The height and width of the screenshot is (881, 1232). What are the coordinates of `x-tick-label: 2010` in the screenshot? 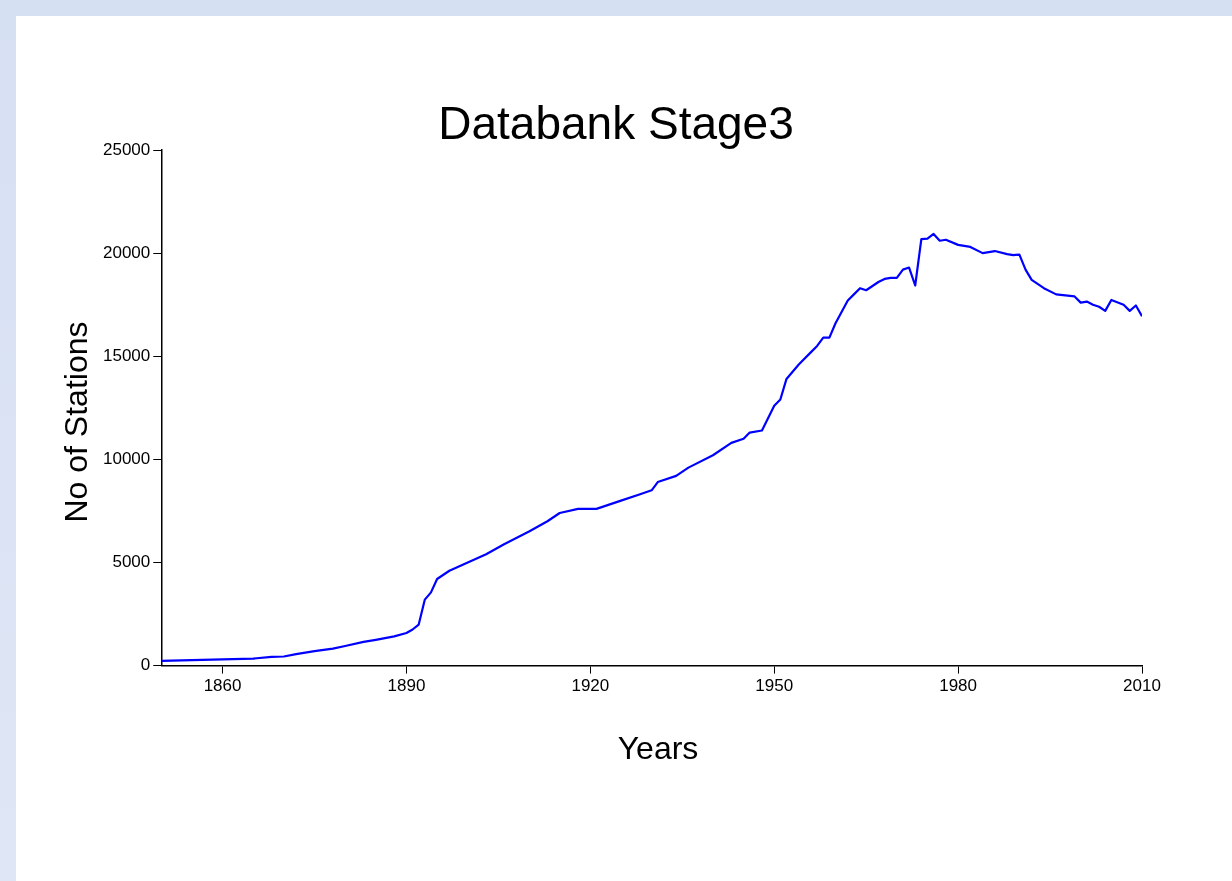 It's located at (1142, 686).